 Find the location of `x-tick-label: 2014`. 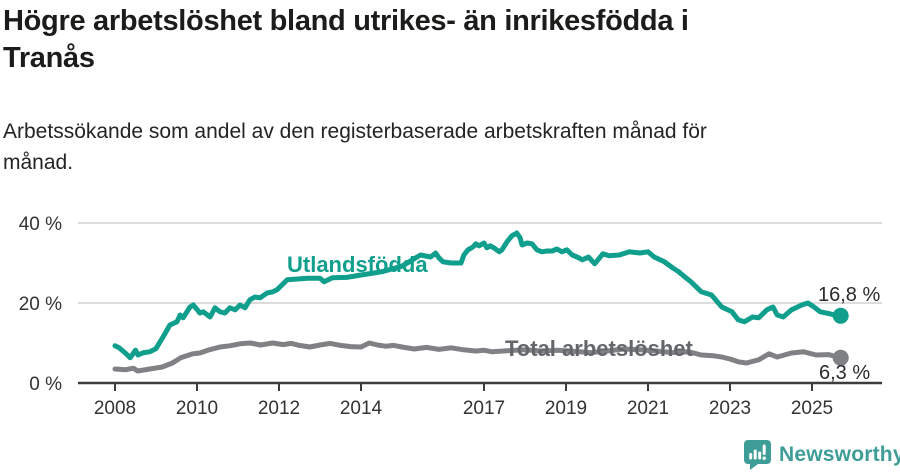

x-tick-label: 2014 is located at coordinates (361, 408).